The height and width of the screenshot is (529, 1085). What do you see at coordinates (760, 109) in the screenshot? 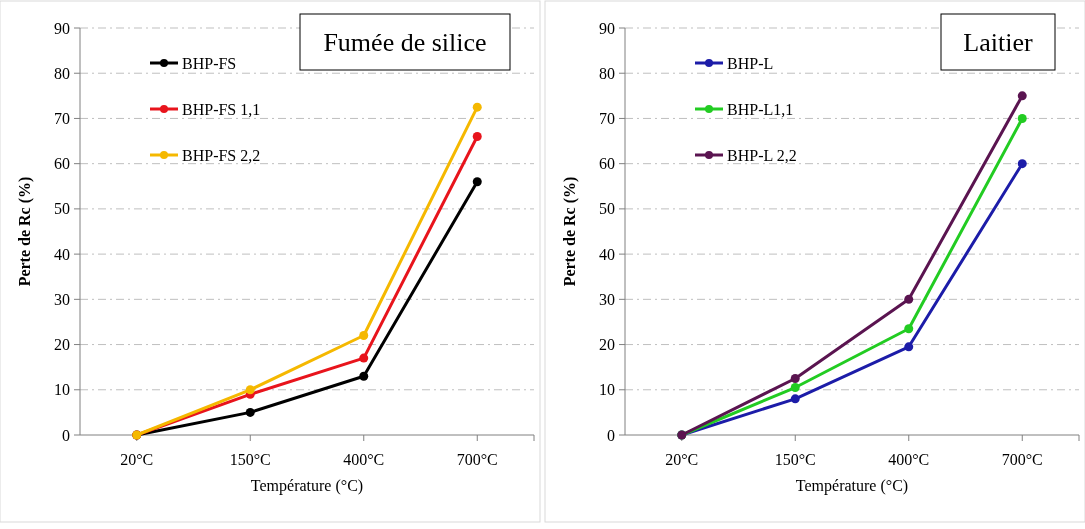
I see `legend-label: BHP-L1,1` at bounding box center [760, 109].